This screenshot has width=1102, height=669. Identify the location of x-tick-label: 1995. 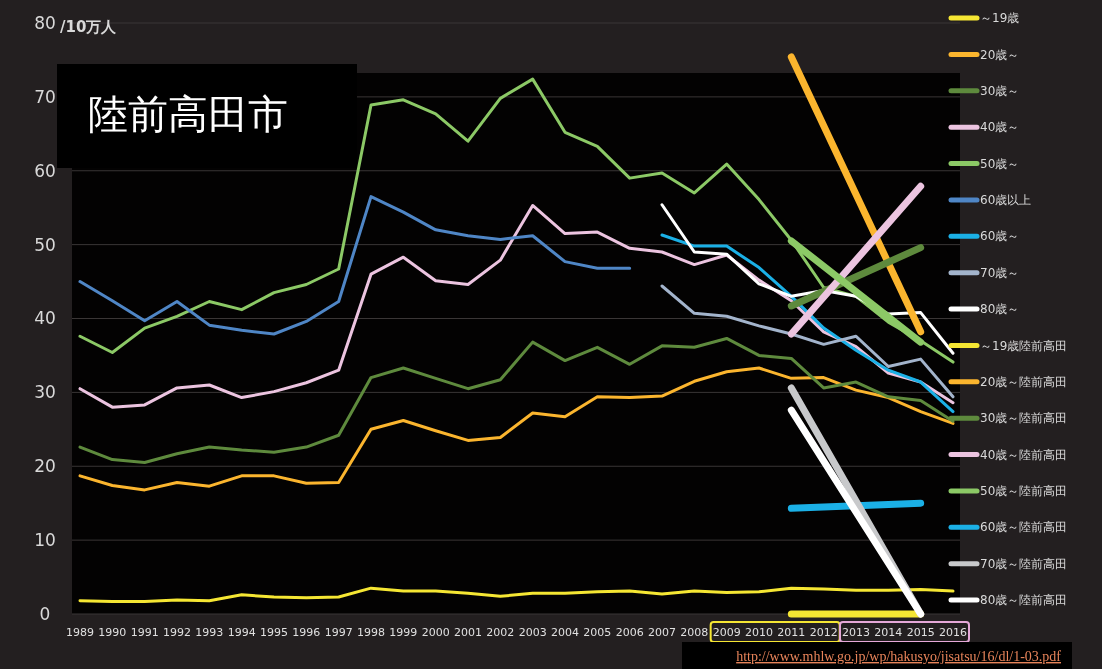
(274, 632).